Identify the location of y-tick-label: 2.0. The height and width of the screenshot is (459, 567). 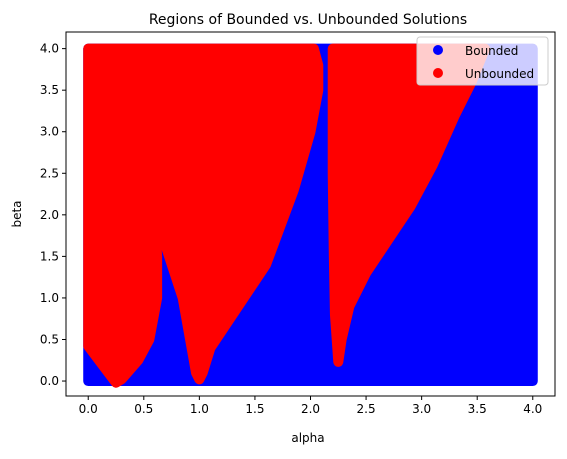
(49, 215).